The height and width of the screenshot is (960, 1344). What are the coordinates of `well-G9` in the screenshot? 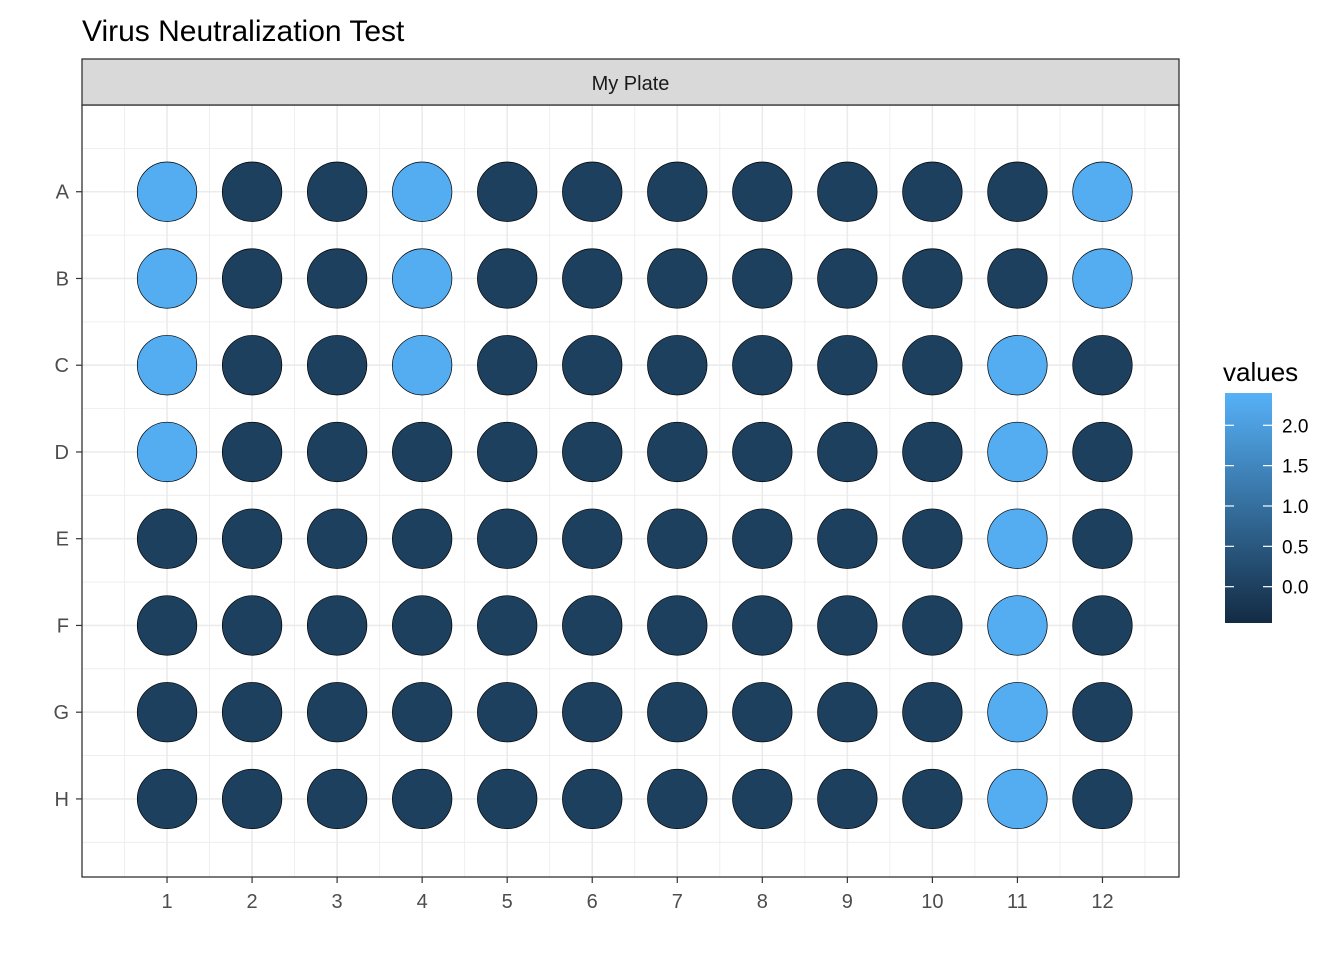 It's located at (847, 712).